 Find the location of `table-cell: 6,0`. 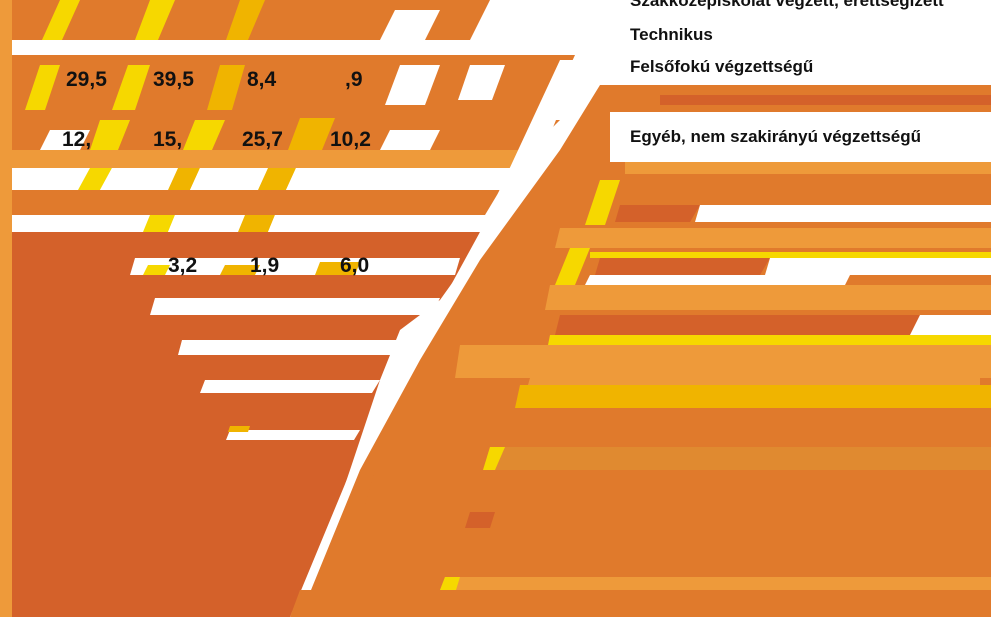

table-cell: 6,0 is located at coordinates (355, 265).